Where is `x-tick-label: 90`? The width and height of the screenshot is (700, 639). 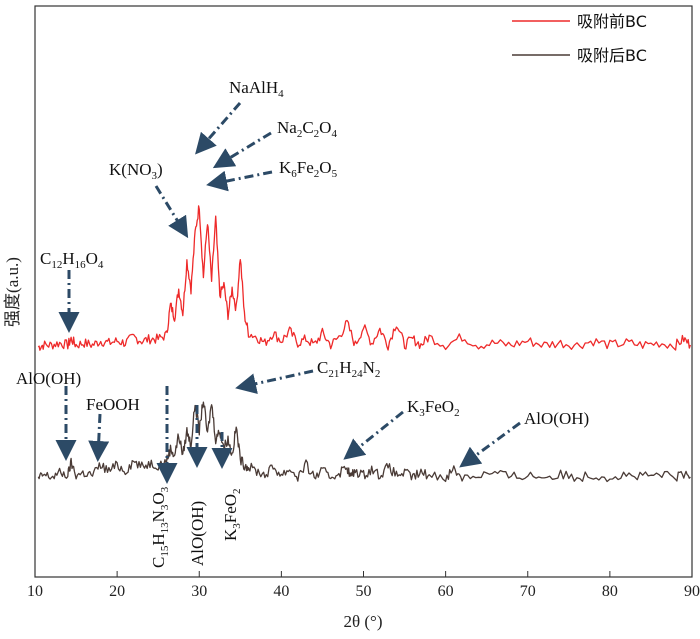 x-tick-label: 90 is located at coordinates (692, 591).